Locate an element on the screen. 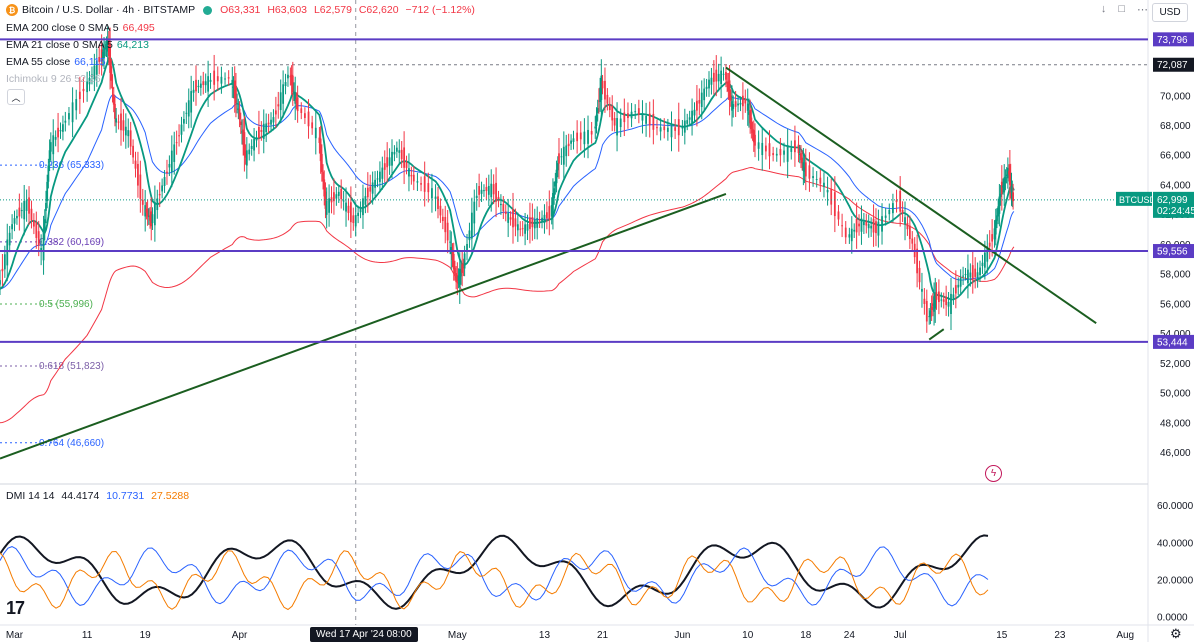 The image size is (1194, 642). maximize-icon: □ is located at coordinates (1121, 9).